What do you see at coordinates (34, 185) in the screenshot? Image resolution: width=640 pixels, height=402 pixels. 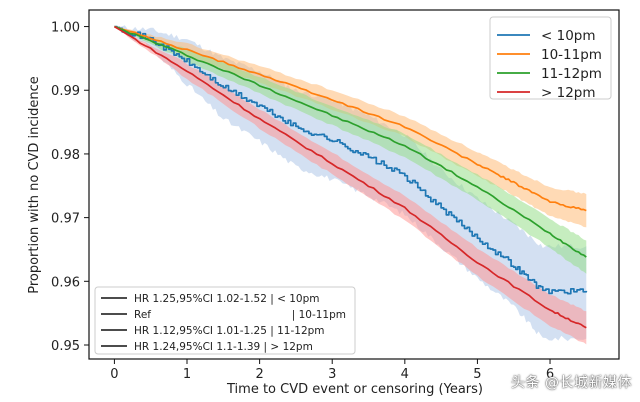 I see `y-axis-label: Proportion with no CVD incidence` at bounding box center [34, 185].